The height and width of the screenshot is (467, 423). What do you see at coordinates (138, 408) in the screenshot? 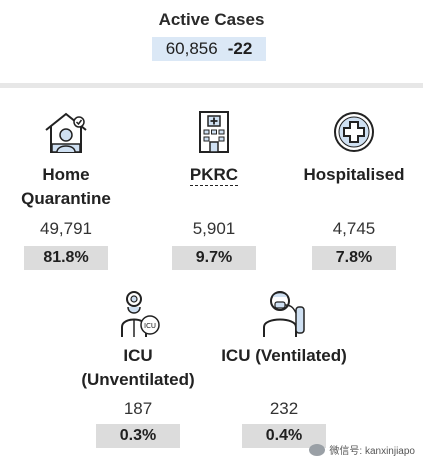
I see `stat-value: 187` at bounding box center [138, 408].